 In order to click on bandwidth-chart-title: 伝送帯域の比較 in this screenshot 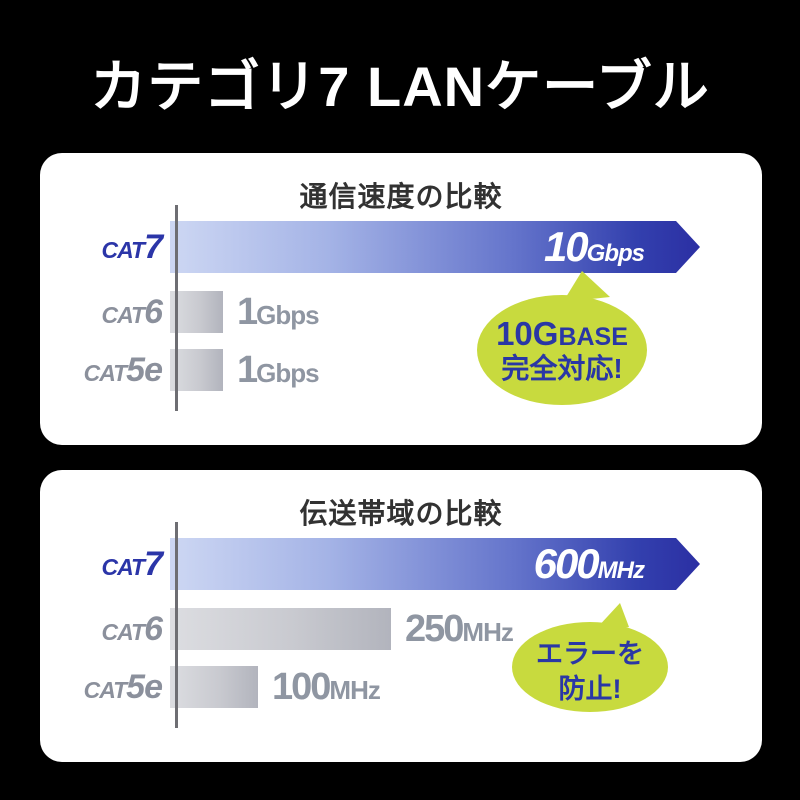, I will do `click(401, 513)`.